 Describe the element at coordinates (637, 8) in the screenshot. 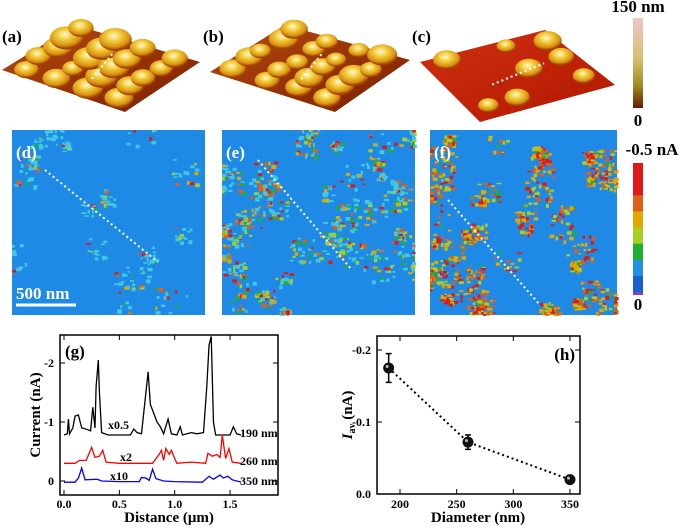

I see `height-colorbar-max: 150 nm` at that location.